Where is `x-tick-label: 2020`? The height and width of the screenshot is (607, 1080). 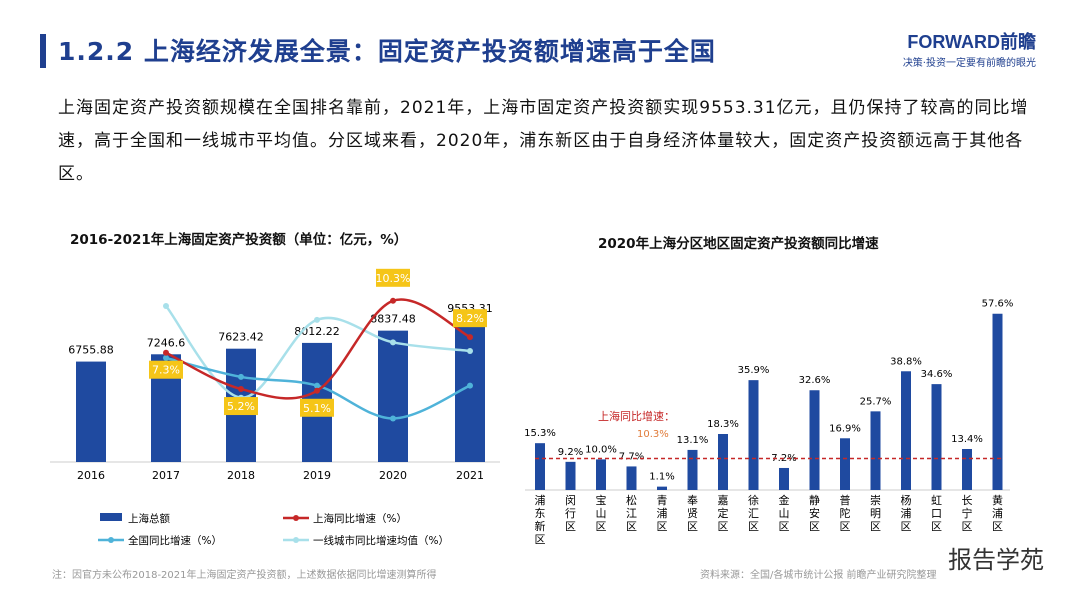 x-tick-label: 2020 is located at coordinates (393, 475).